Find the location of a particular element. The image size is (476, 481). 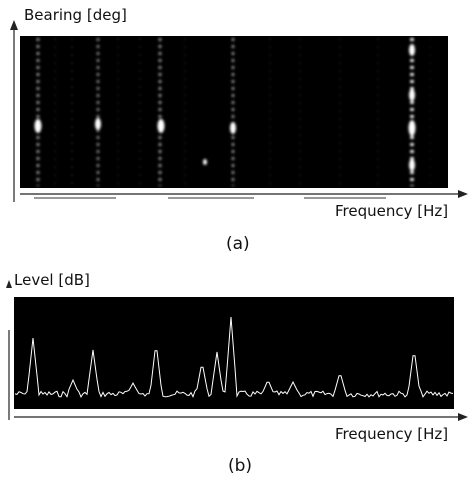

panel-a-y-label: Bearing [deg] is located at coordinates (75, 15).